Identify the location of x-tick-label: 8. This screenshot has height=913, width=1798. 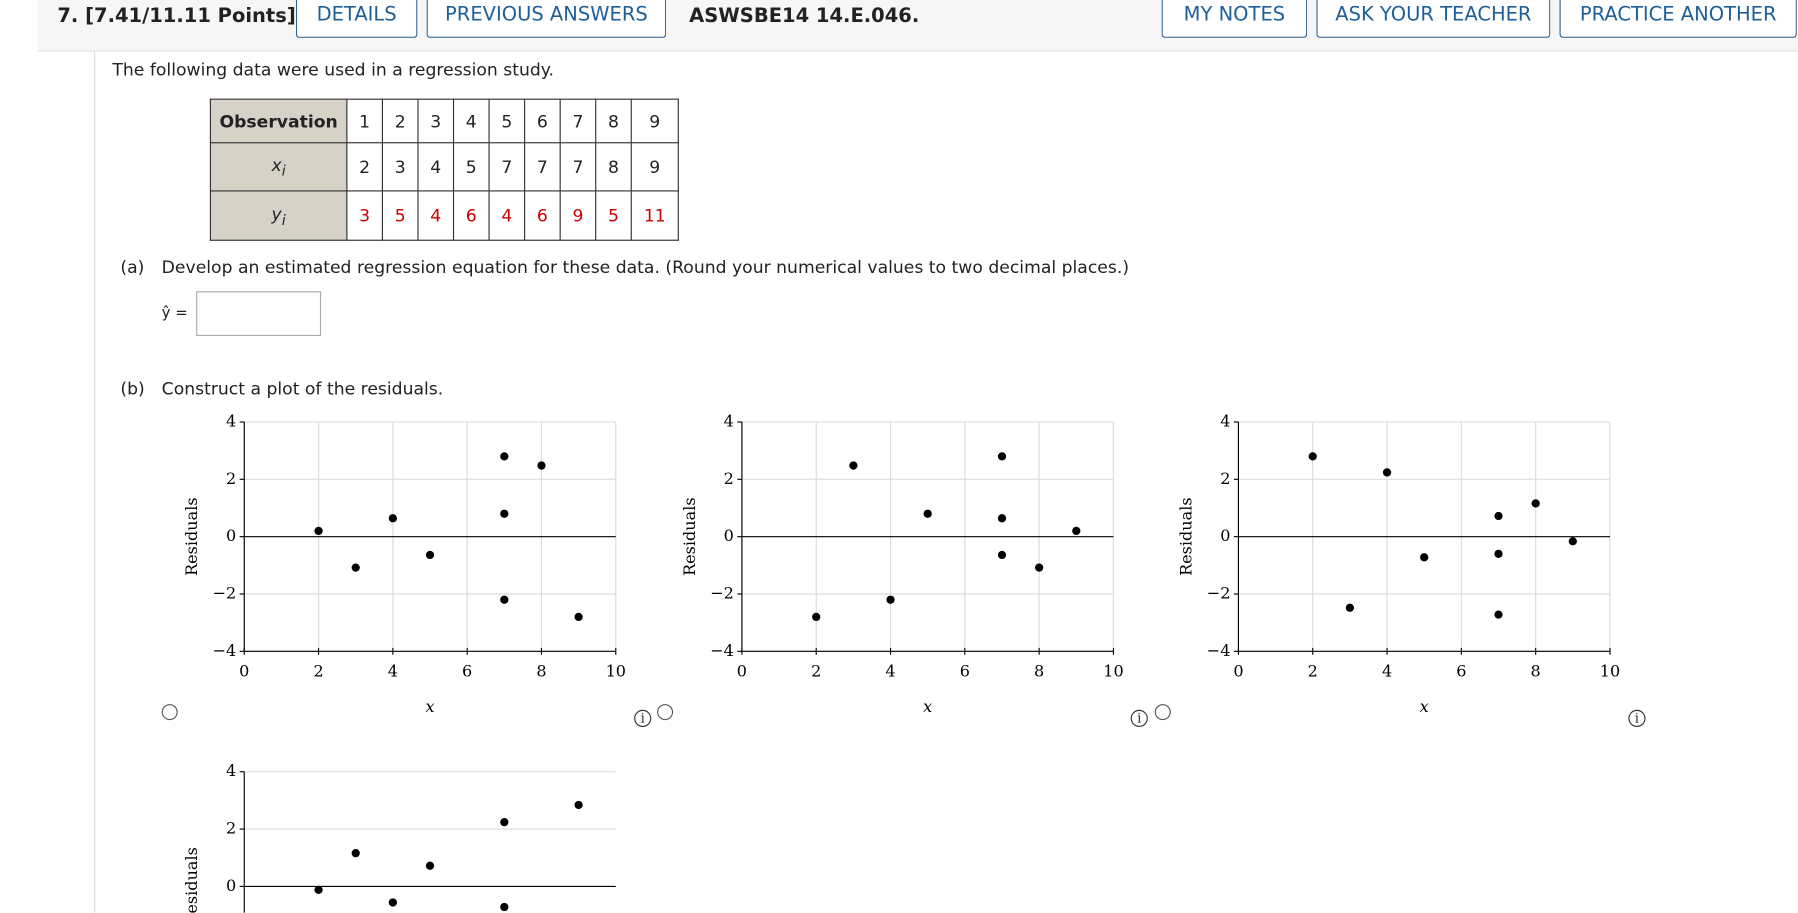
(1536, 670).